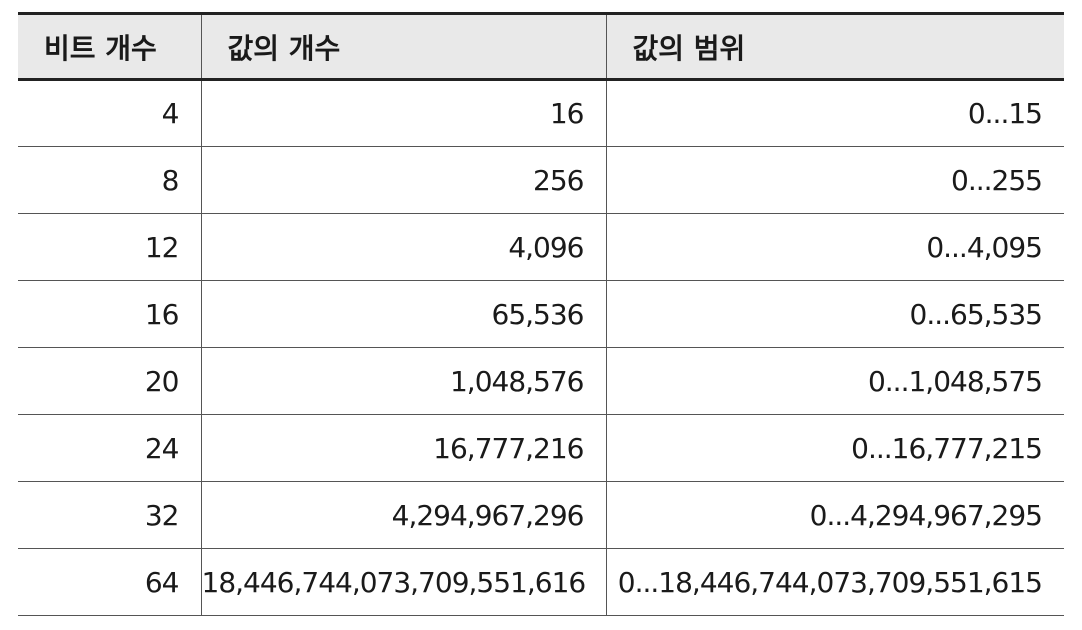 Image resolution: width=1082 pixels, height=630 pixels. Describe the element at coordinates (834, 180) in the screenshot. I see `cell-value-range: 0...255` at that location.